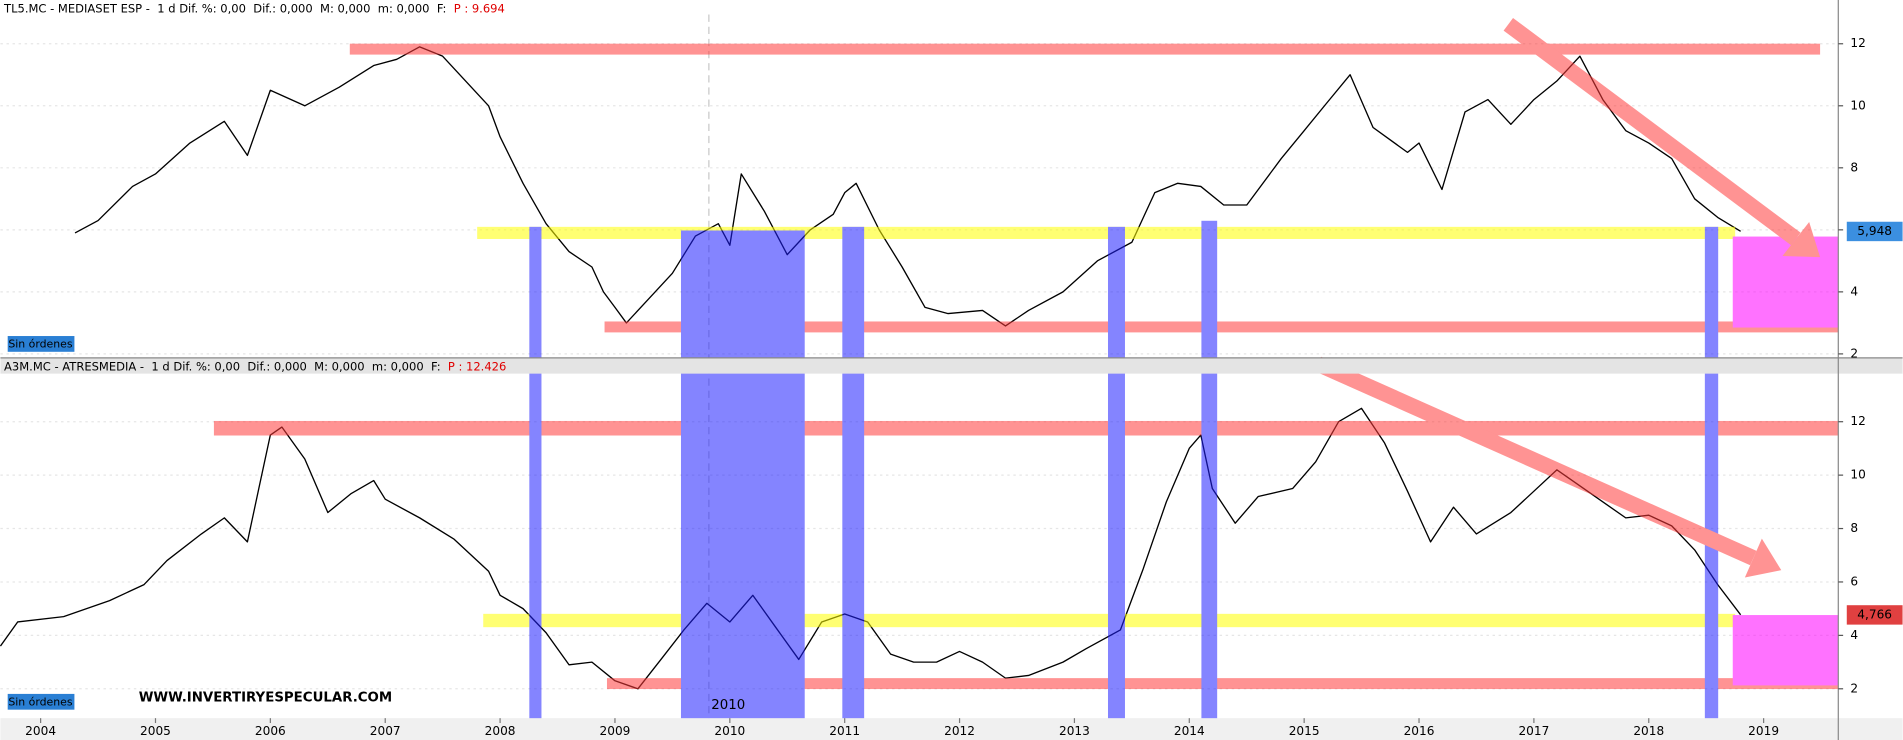 The image size is (1903, 740). Describe the element at coordinates (270, 731) in the screenshot. I see `x-tick-label: 2006` at that location.